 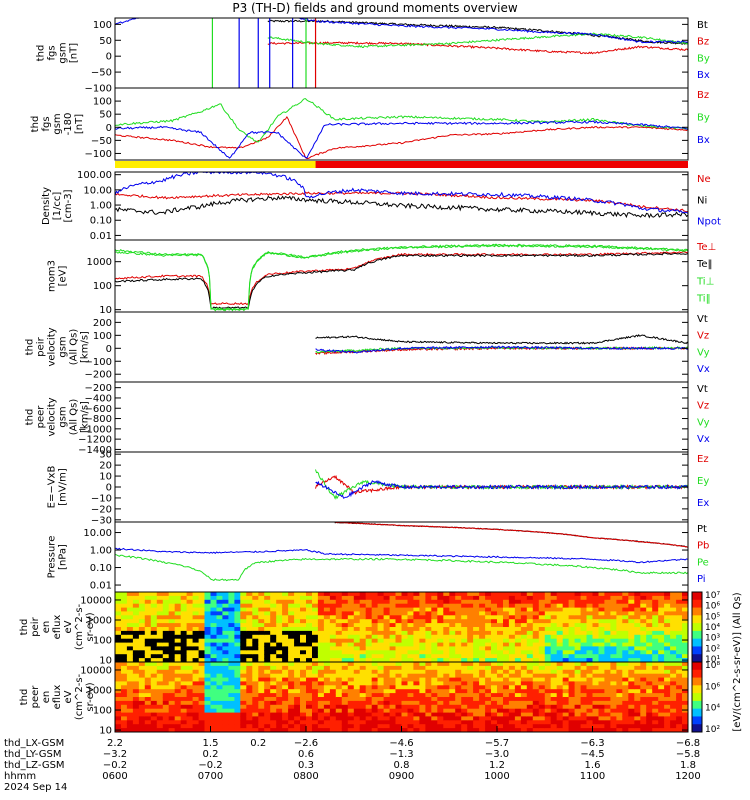 What do you see at coordinates (105, 661) in the screenshot?
I see `ytick-label: 10` at bounding box center [105, 661].